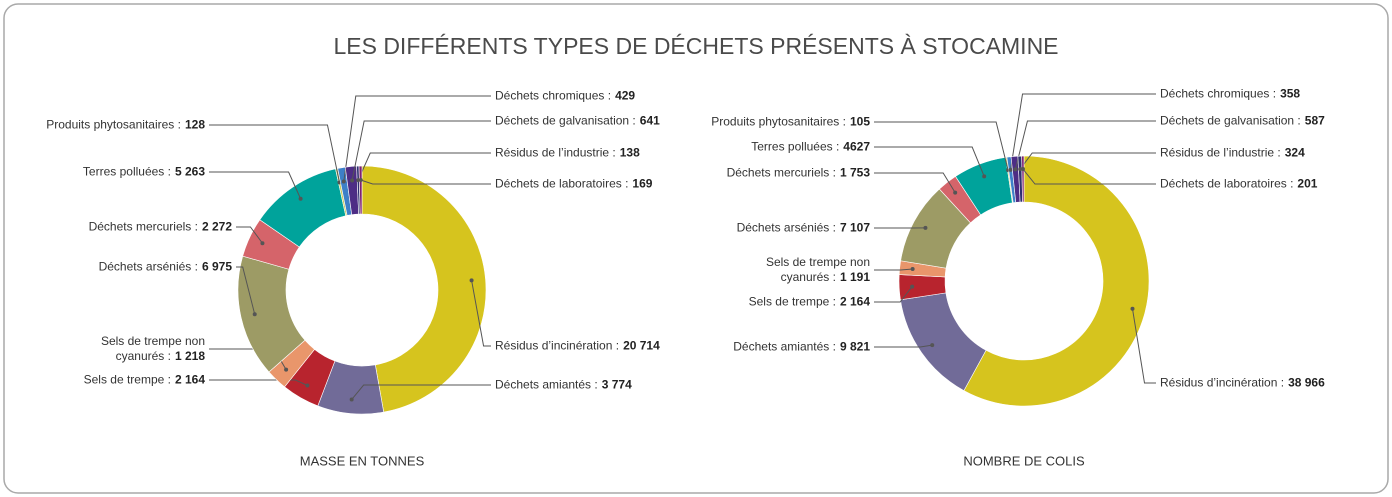 This screenshot has height=497, width=1392. I want to click on slice-value: 105, so click(859, 121).